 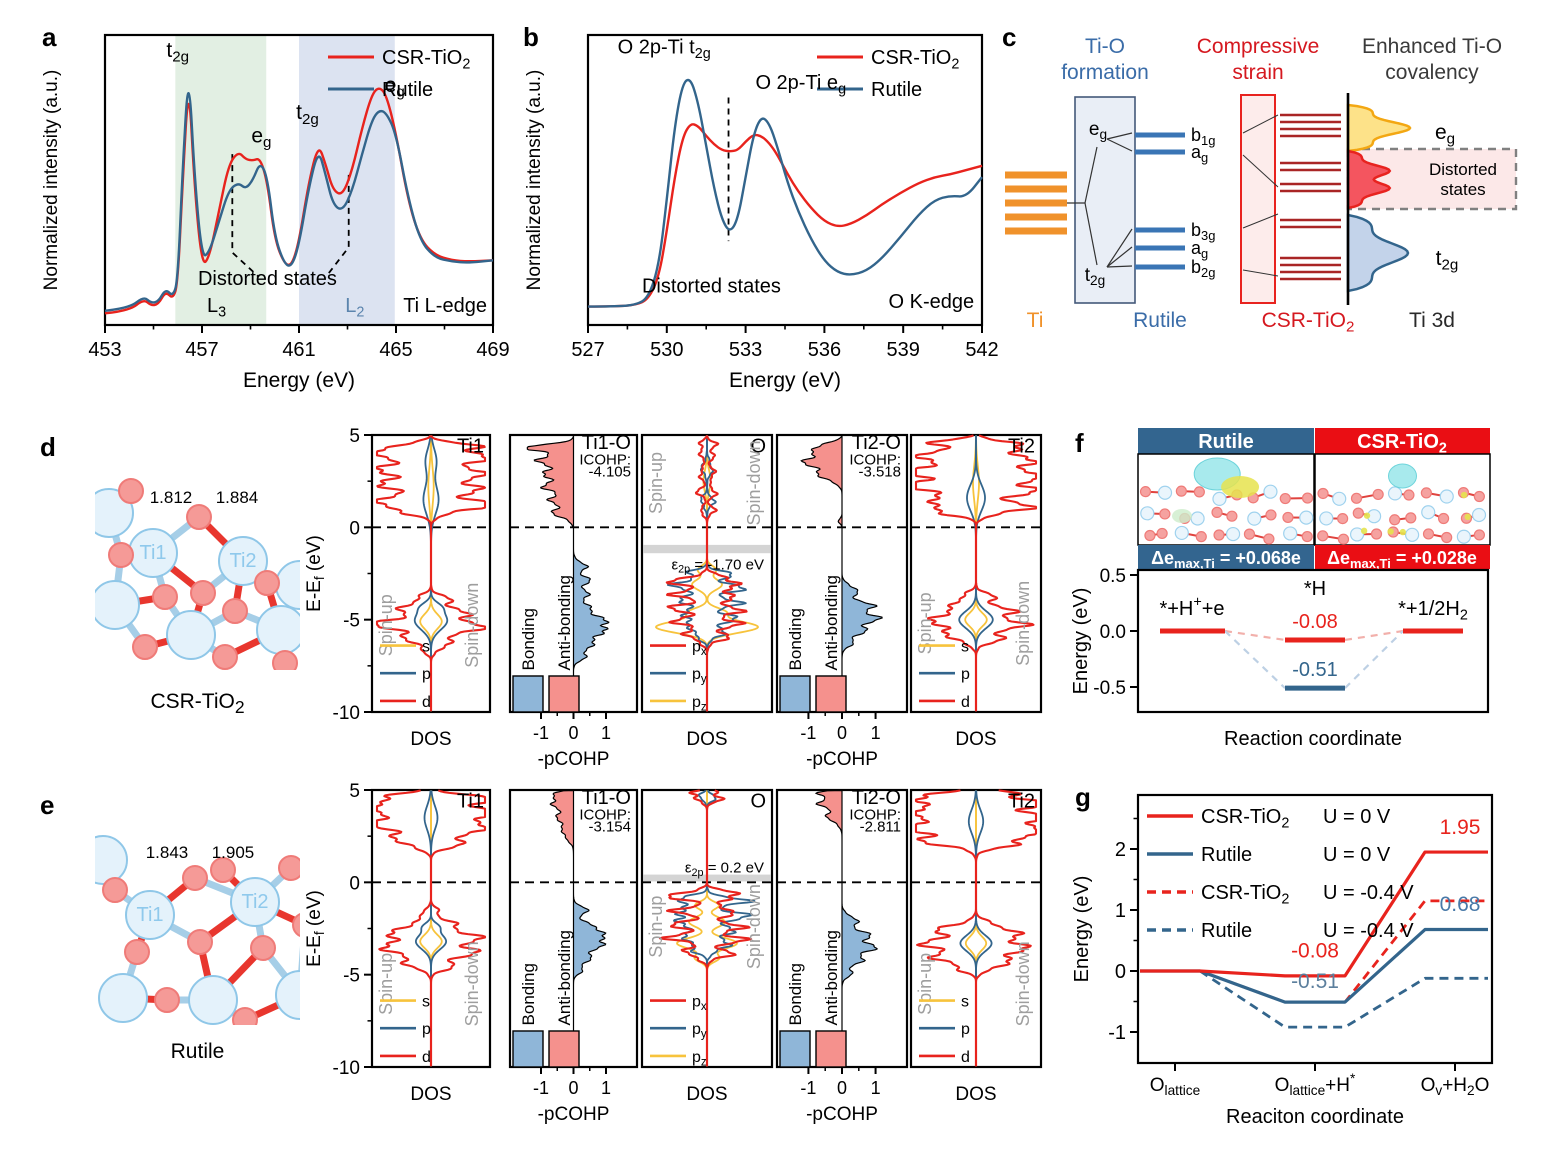 What do you see at coordinates (724, 869) in the screenshot?
I see `e2p-label: ε2p = 0.2 eV` at bounding box center [724, 869].